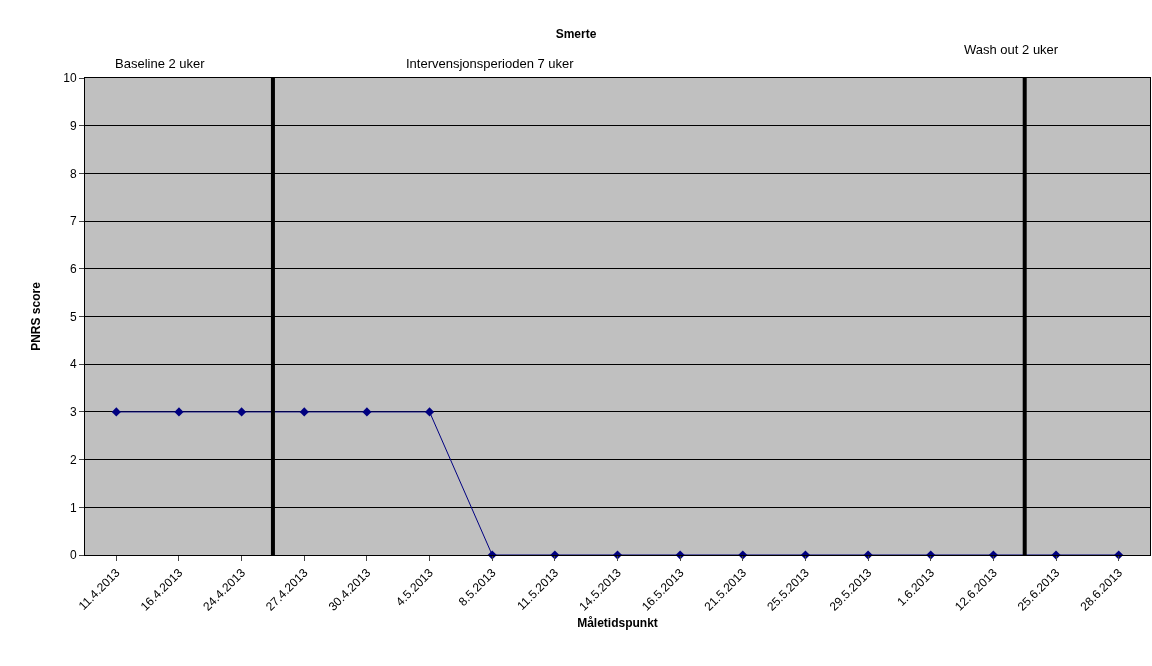 Image resolution: width=1152 pixels, height=666 pixels. What do you see at coordinates (490, 63) in the screenshot?
I see `text: Intervensjonsperioden 7 uker` at bounding box center [490, 63].